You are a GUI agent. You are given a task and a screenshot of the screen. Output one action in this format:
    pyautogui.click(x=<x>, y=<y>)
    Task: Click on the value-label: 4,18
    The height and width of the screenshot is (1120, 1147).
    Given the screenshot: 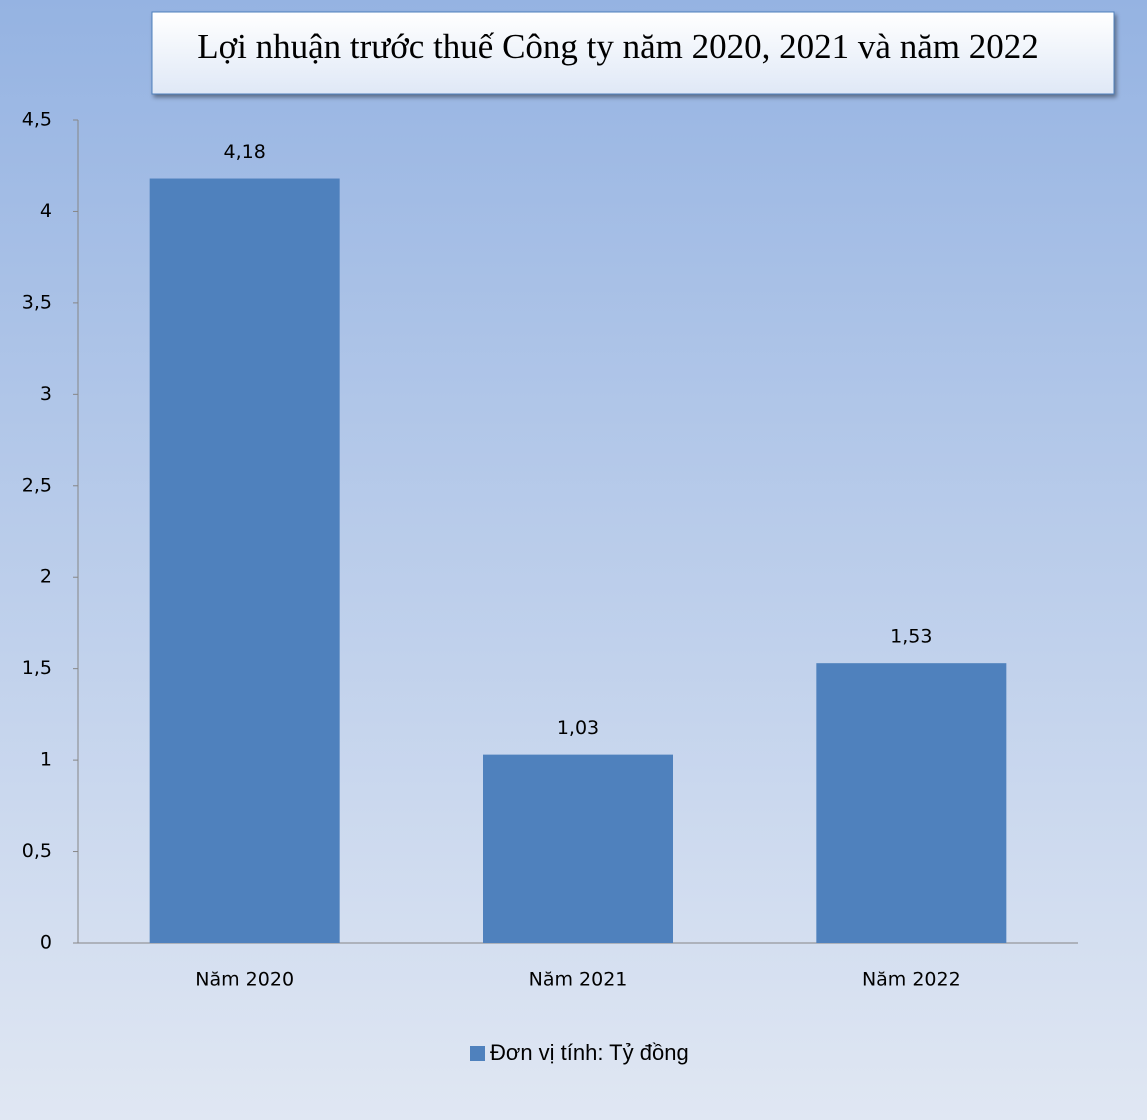 What is the action you would take?
    pyautogui.click(x=245, y=152)
    